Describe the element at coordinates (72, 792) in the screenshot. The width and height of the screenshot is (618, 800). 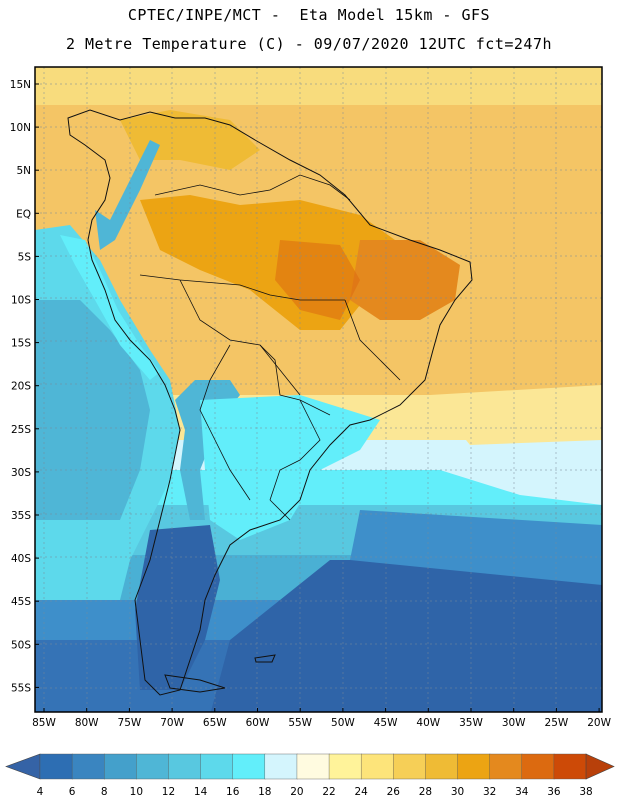
I see `colorbar-label-6: 6` at that location.